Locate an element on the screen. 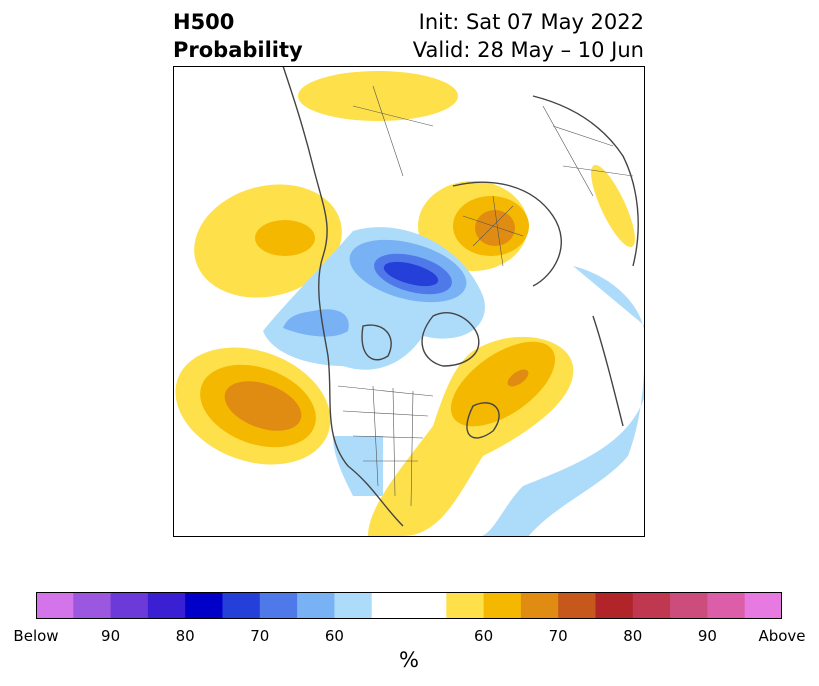  colorbar-border is located at coordinates (409, 605).